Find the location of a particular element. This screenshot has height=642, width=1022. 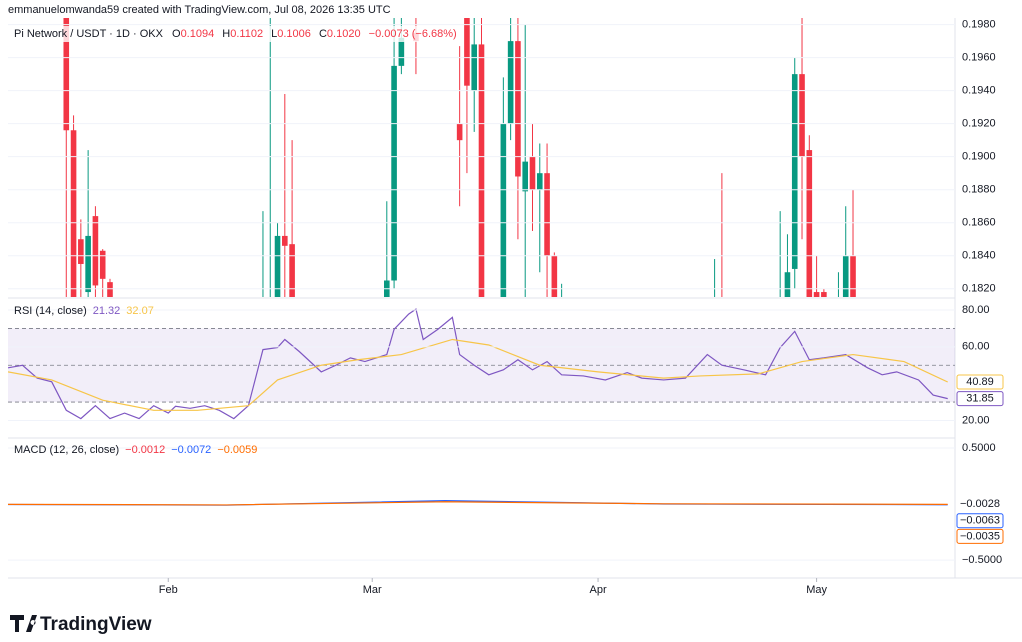

rsi-value: 21.32 is located at coordinates (107, 311).